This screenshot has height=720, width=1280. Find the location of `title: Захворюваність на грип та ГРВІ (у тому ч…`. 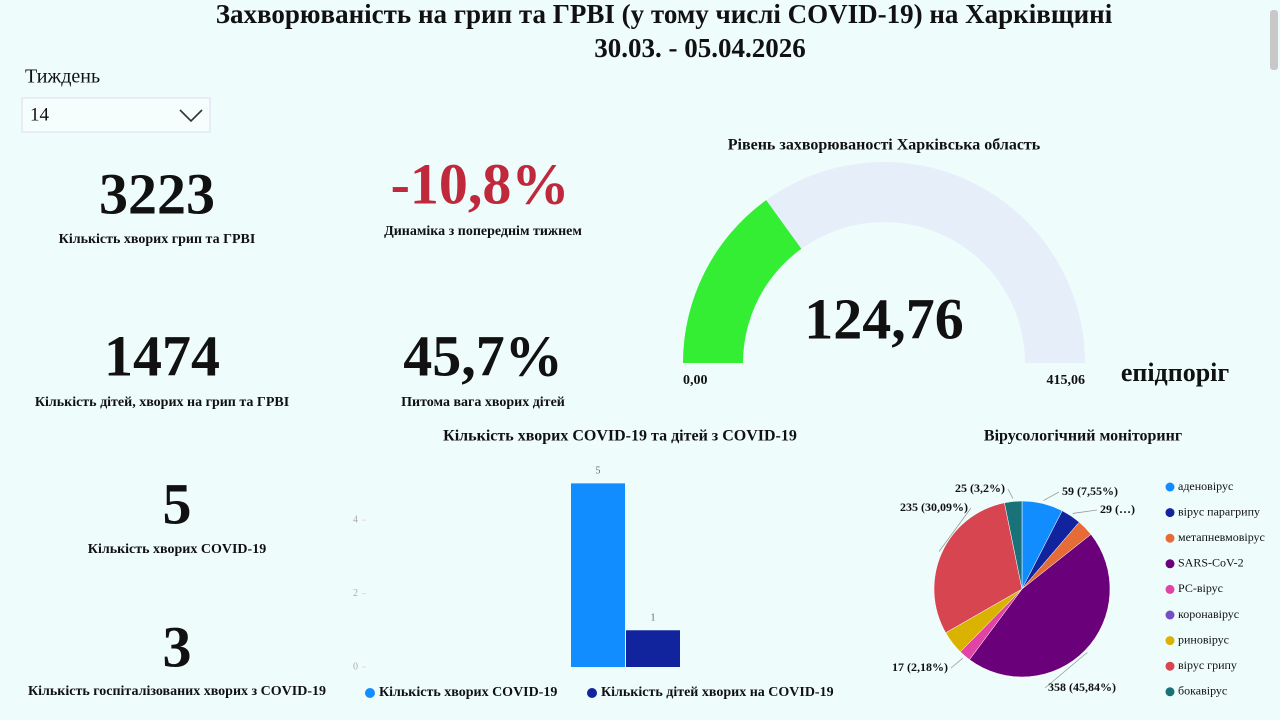

title: Захворюваність на грип та ГРВІ (у тому ч… is located at coordinates (664, 14).